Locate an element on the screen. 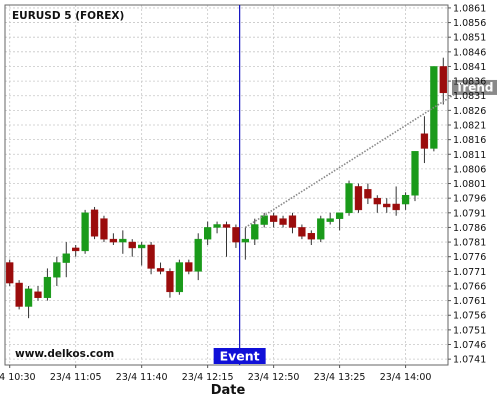  y-tick-label: 1.0741 is located at coordinates (469, 360).